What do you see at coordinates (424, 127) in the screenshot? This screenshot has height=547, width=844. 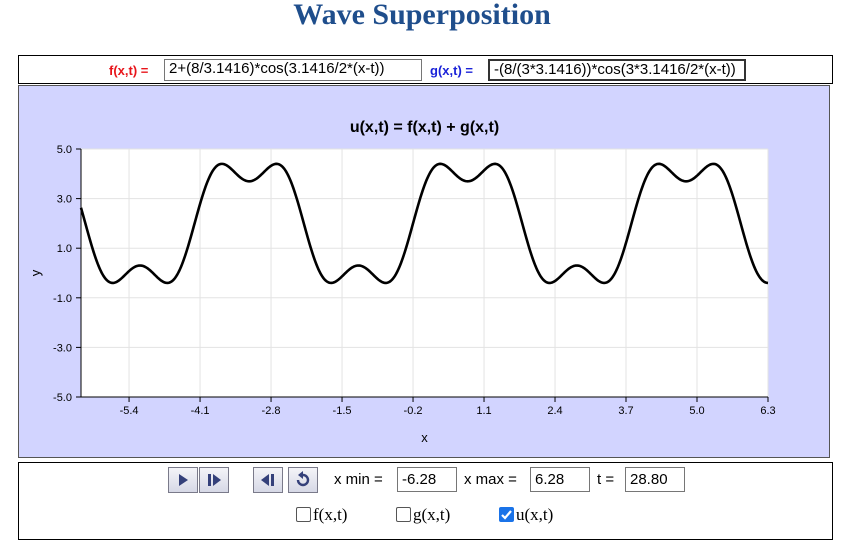 I see `chart-title: u(x,t) = f(x,t) + g(x,t)` at bounding box center [424, 127].